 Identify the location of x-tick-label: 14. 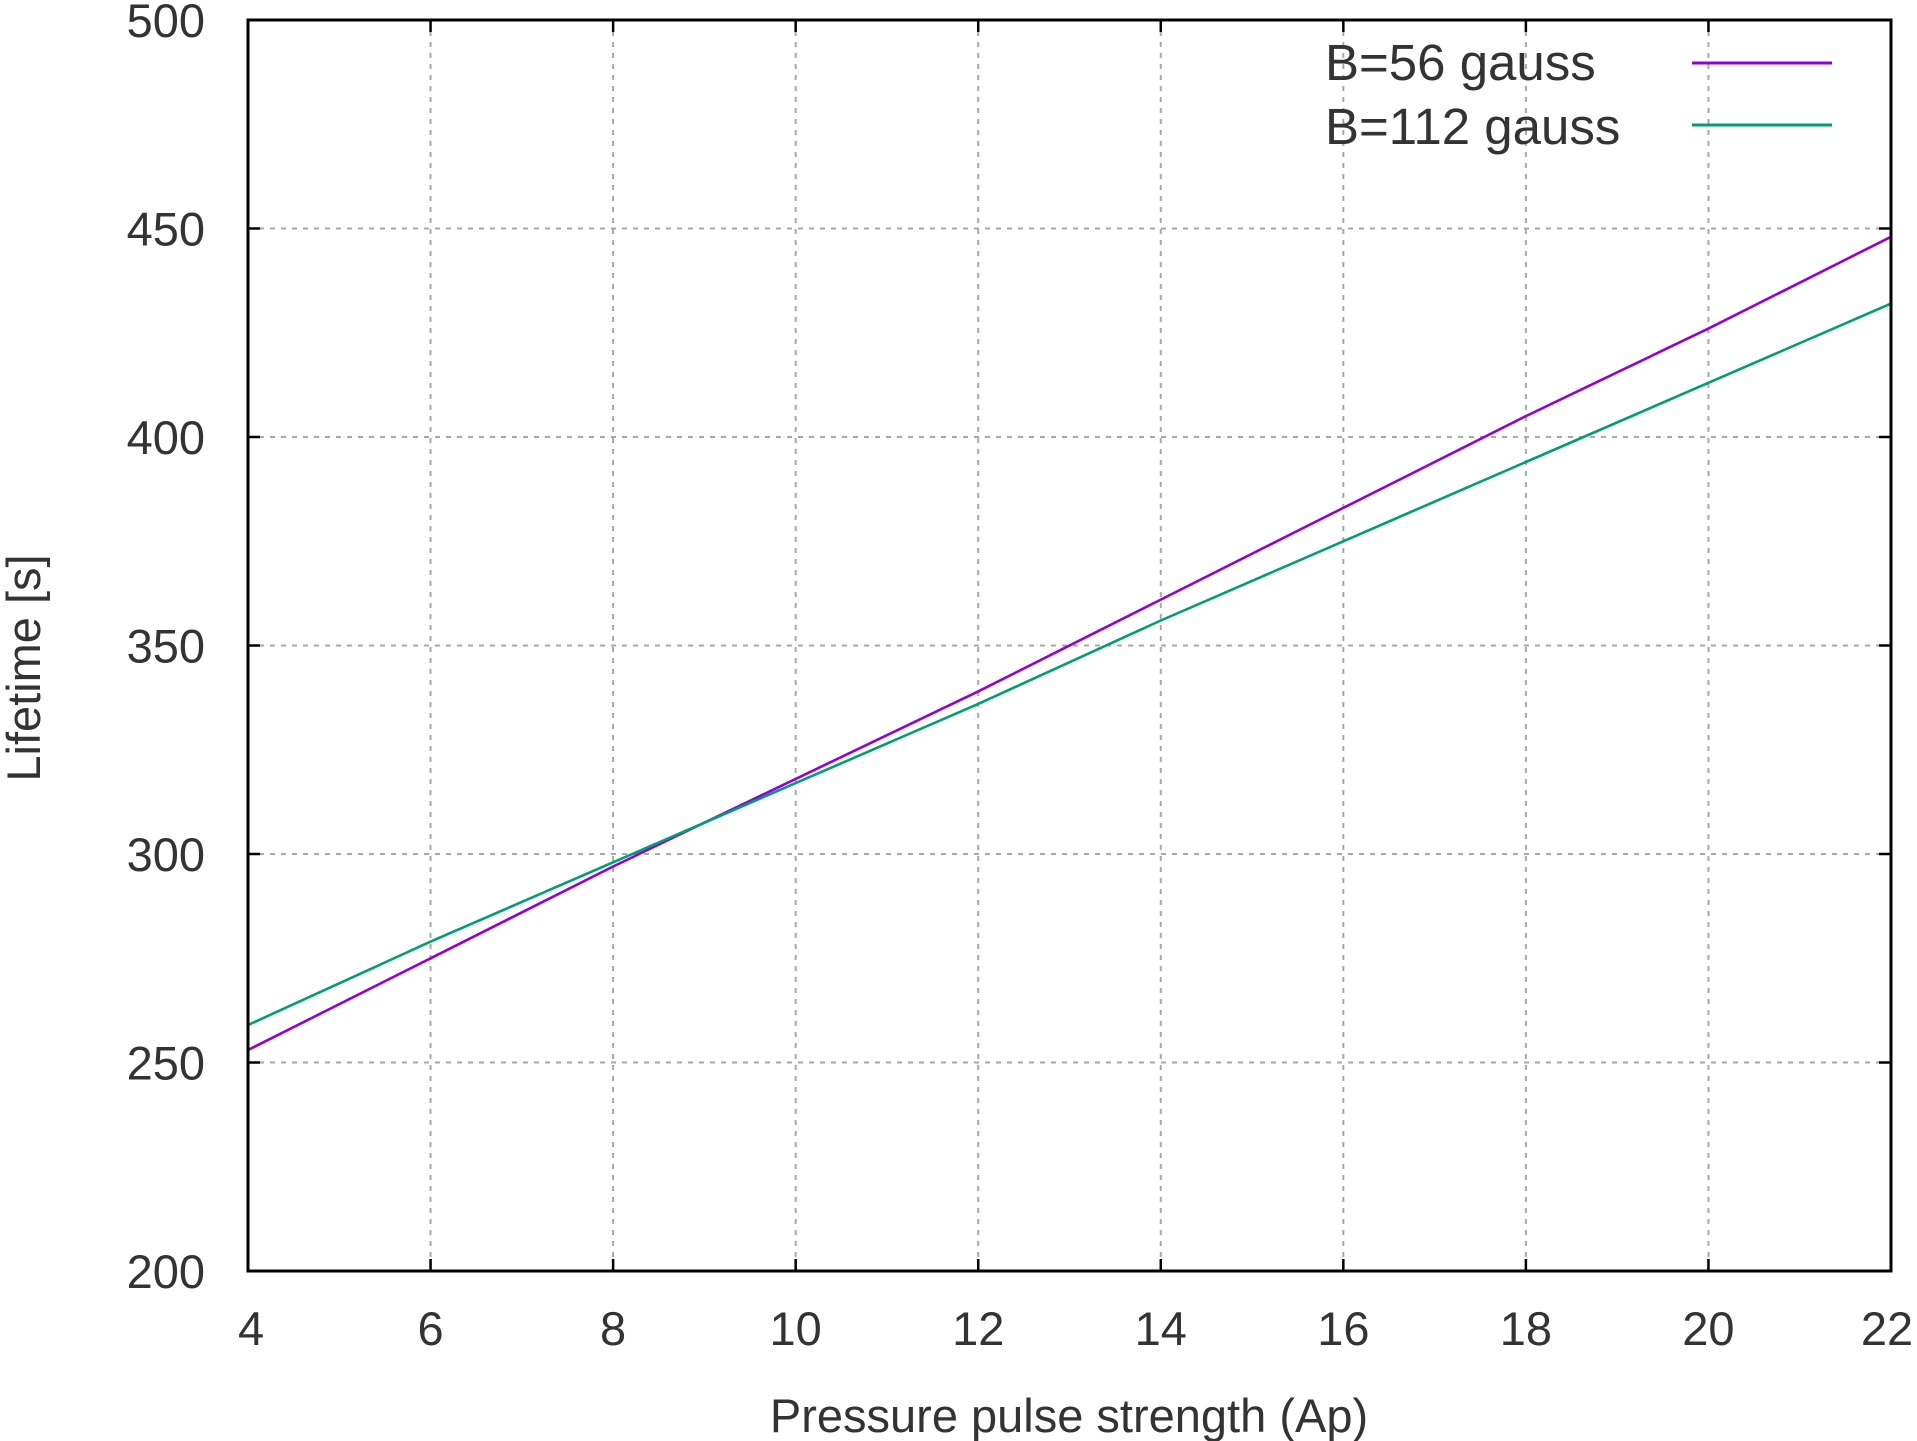
(1161, 1328).